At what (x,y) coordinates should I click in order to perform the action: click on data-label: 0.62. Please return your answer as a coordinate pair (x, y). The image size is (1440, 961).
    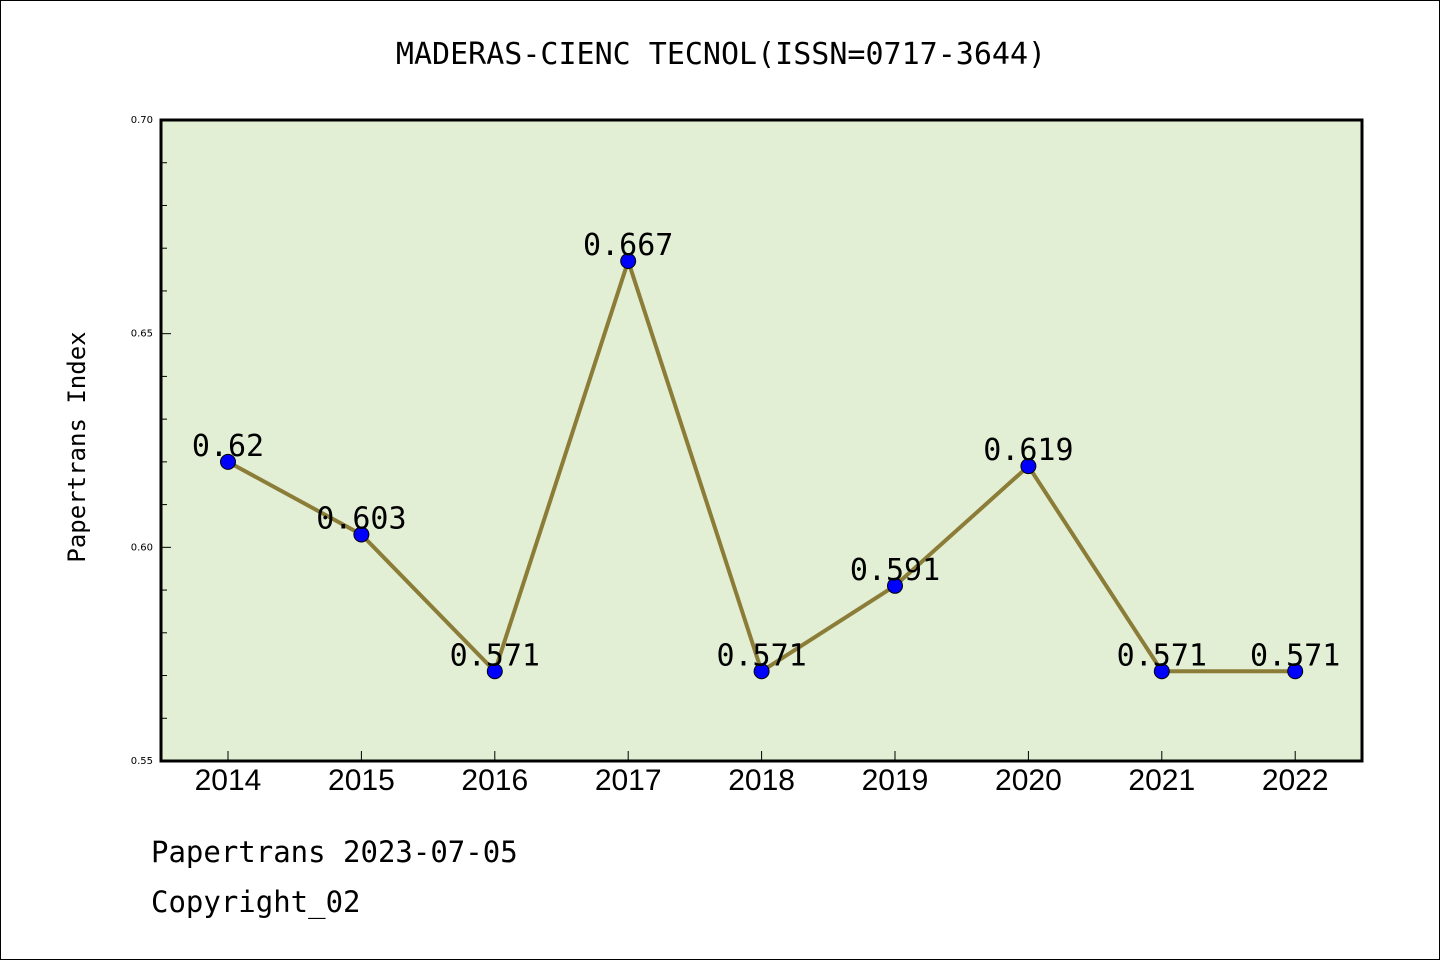
    Looking at the image, I should click on (228, 446).